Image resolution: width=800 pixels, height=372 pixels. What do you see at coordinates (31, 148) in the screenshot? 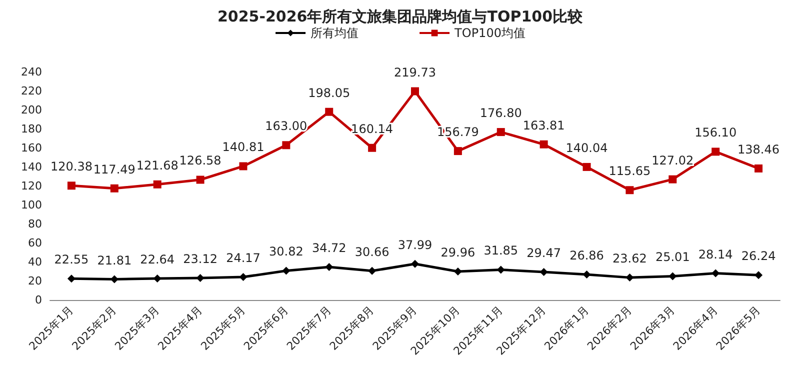
I see `y-tick-label: 160` at bounding box center [31, 148].